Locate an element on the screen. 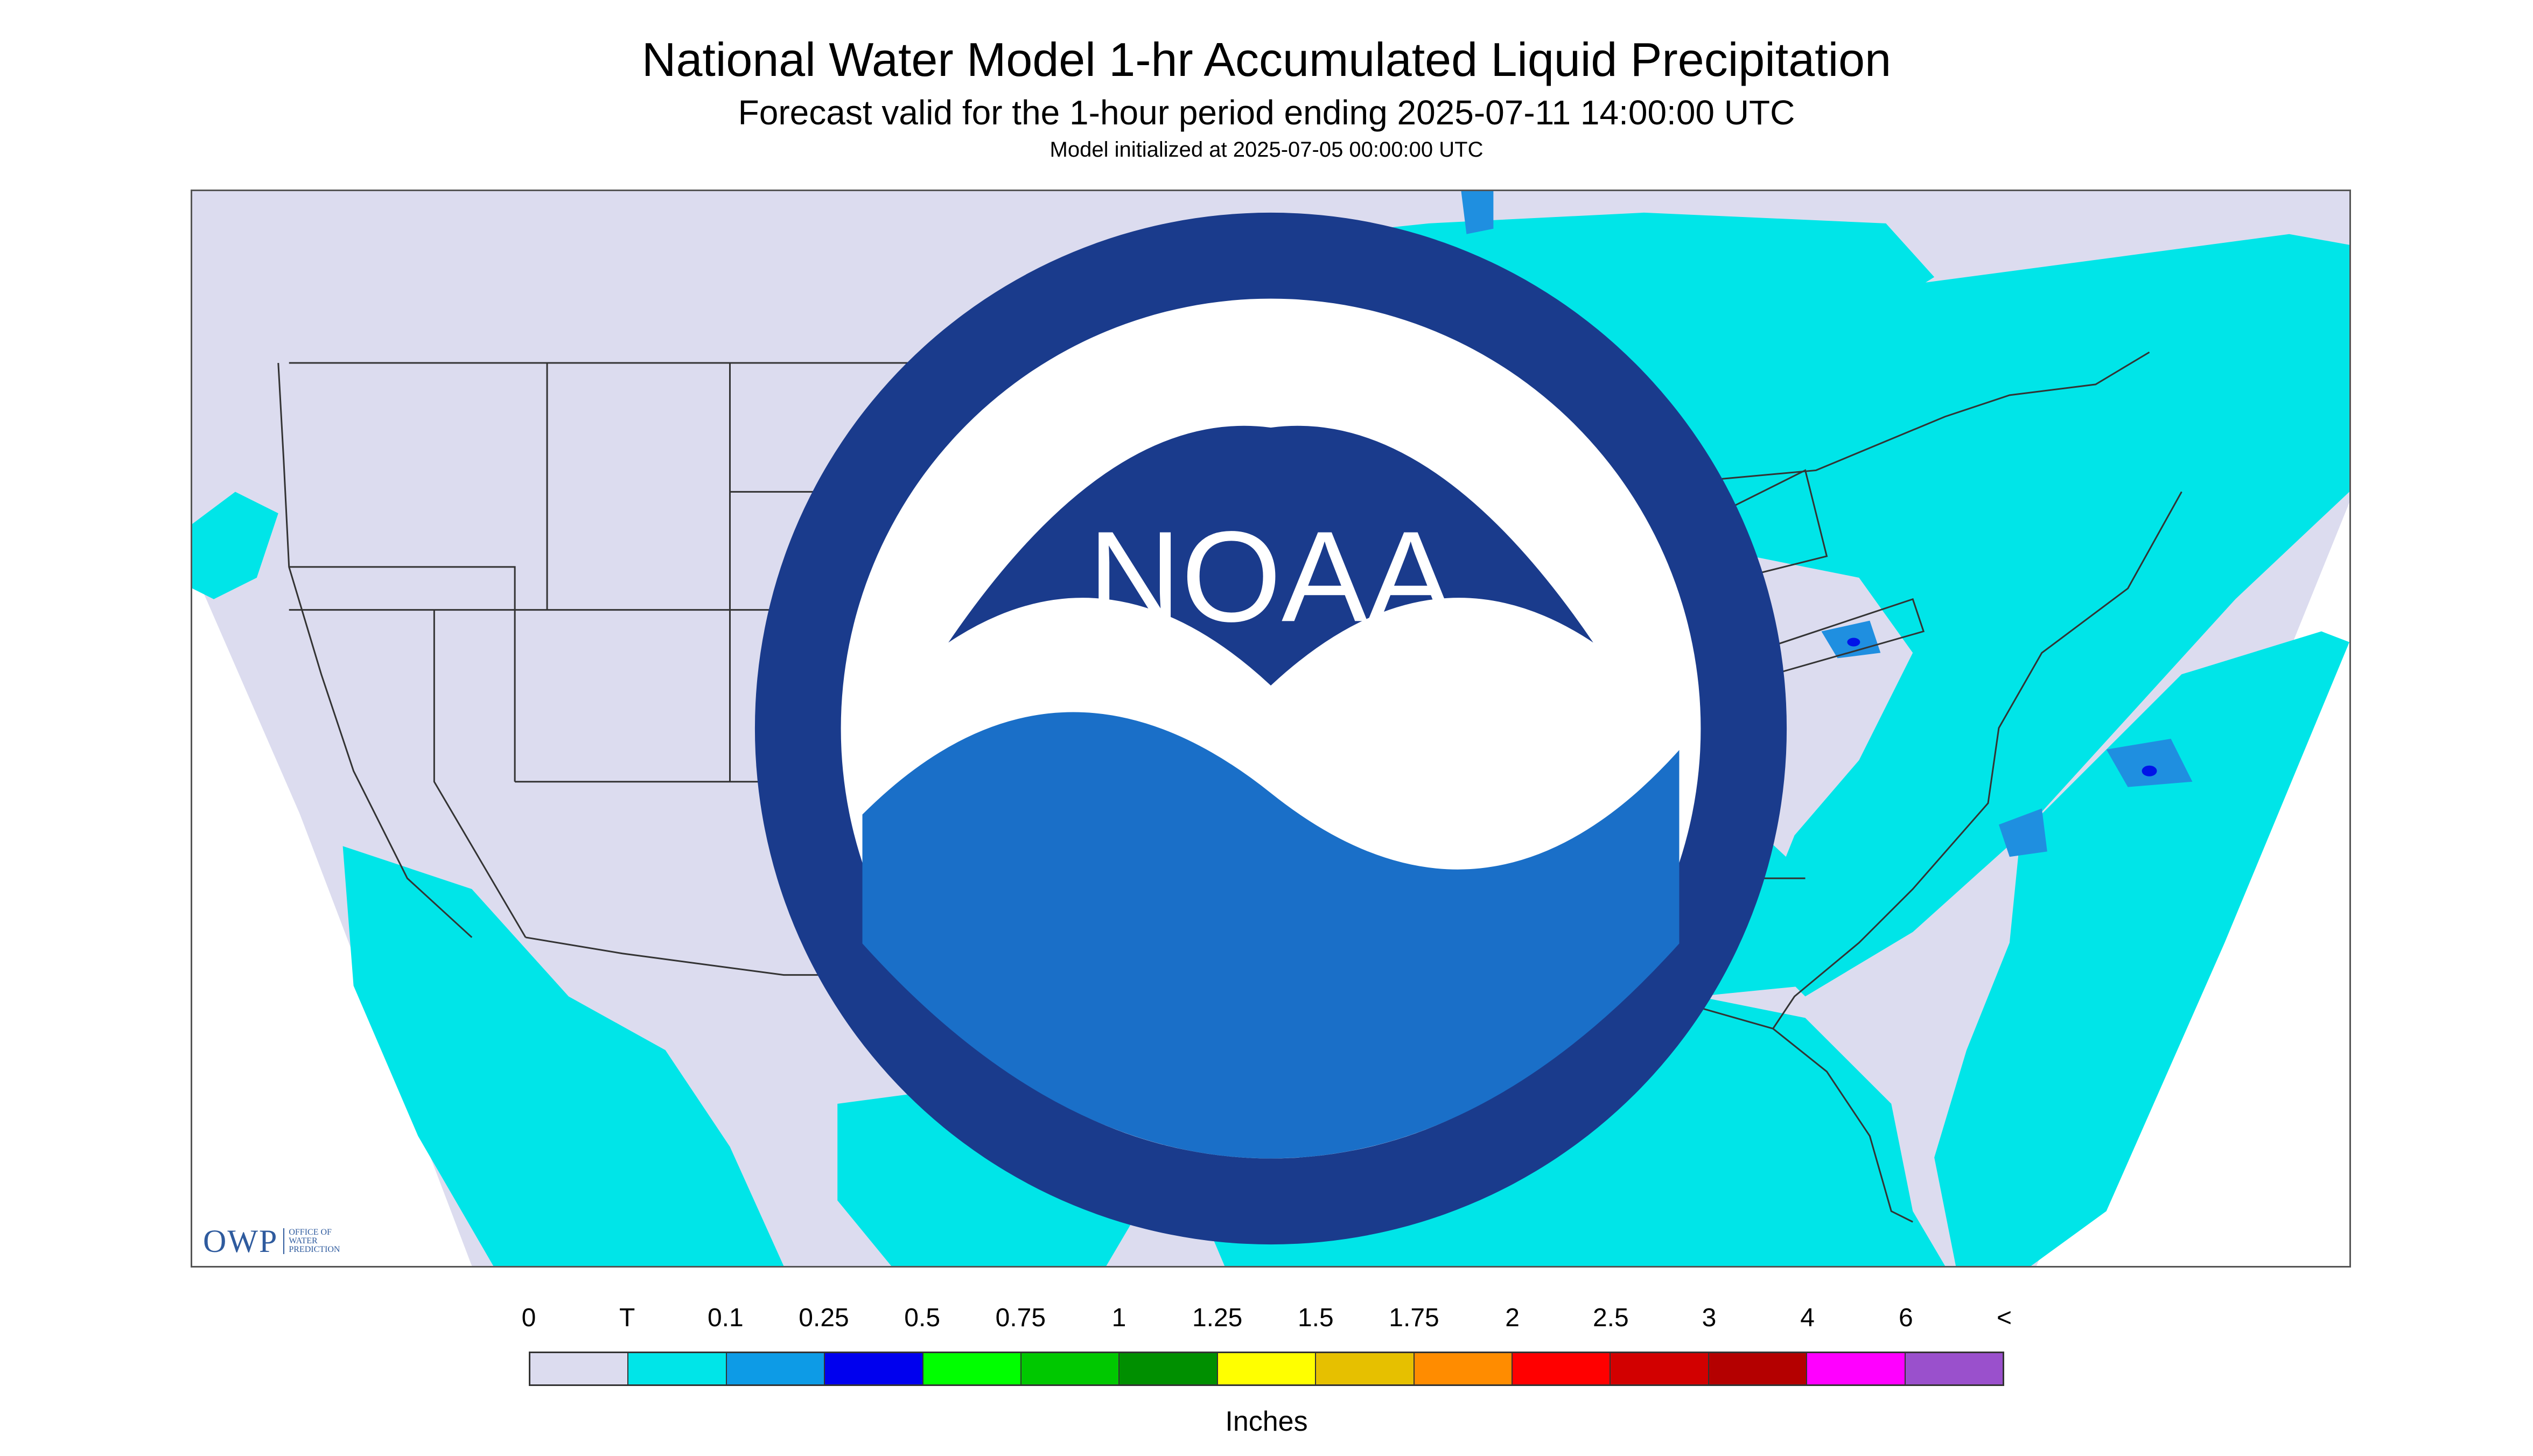 The height and width of the screenshot is (1456, 2533). east-coast-line is located at coordinates (1977, 857).